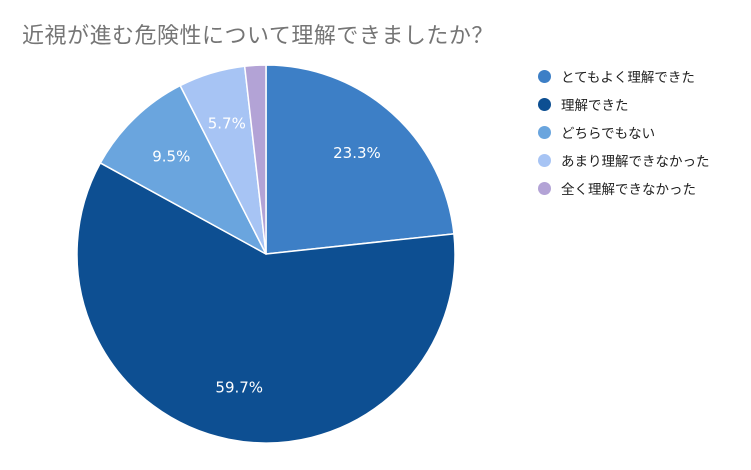 Image resolution: width=751 pixels, height=470 pixels. I want to click on legend-item: 理解できた, so click(624, 104).